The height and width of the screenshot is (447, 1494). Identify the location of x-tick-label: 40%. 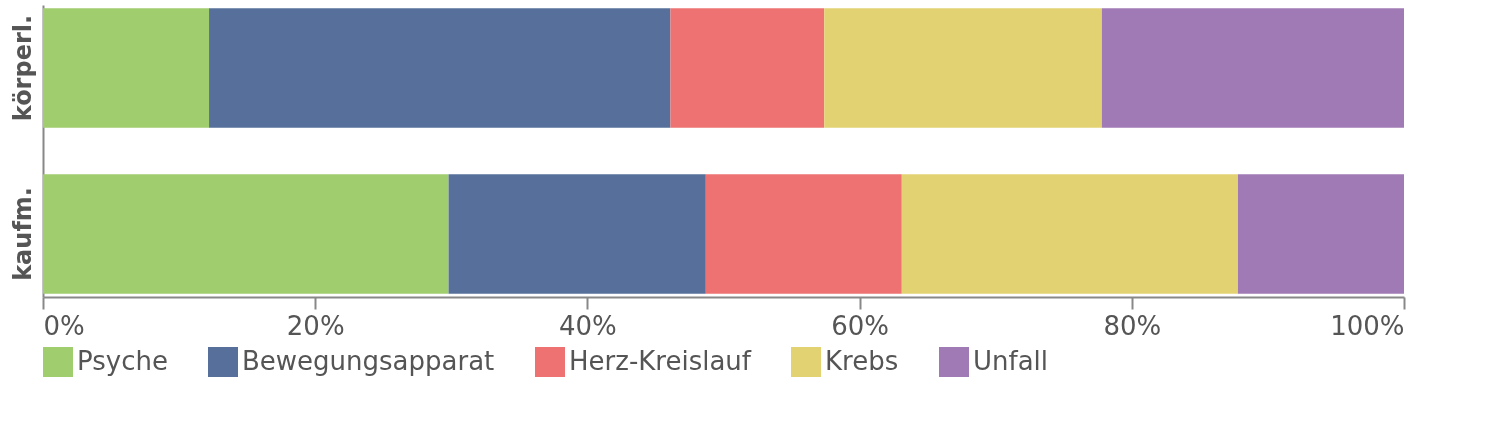
(588, 325).